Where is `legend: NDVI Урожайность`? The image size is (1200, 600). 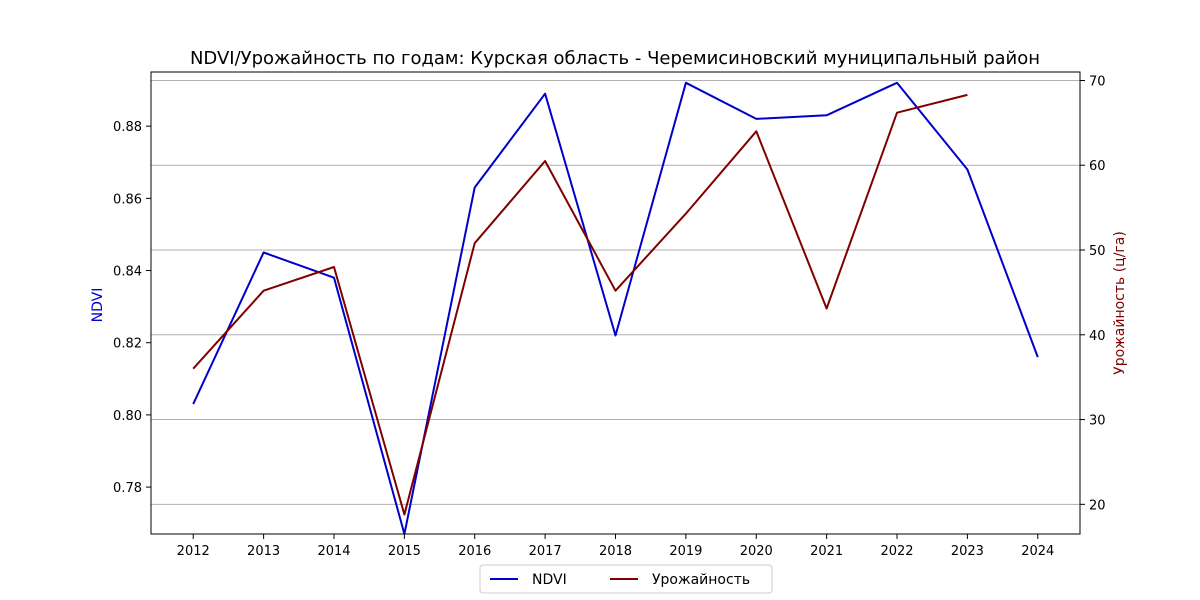 legend: NDVI Урожайность is located at coordinates (626, 579).